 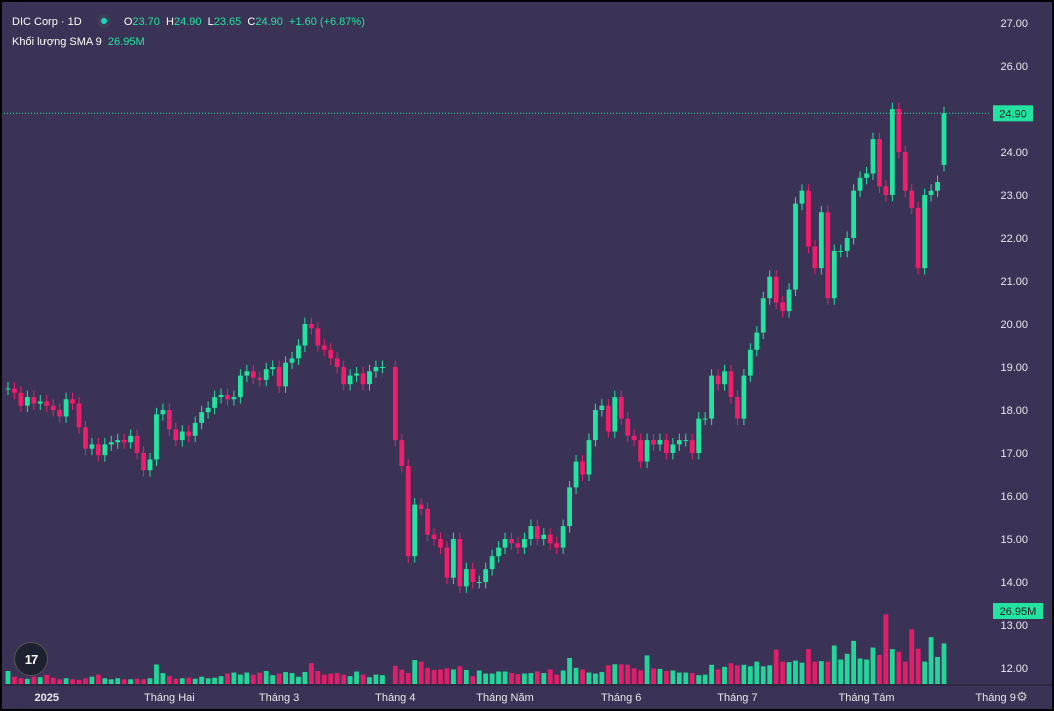 I want to click on high-label: H, so click(x=170, y=21).